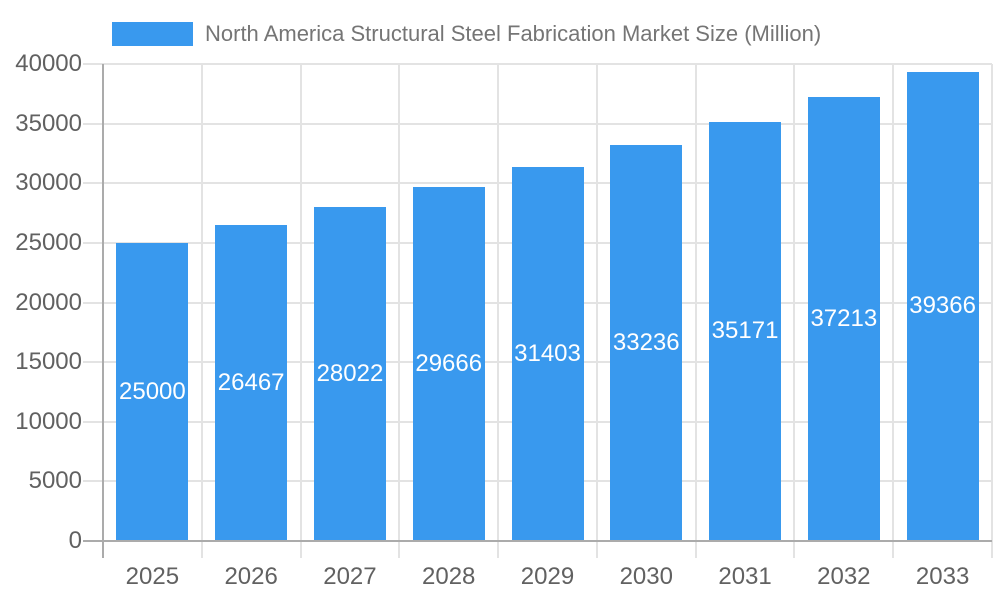 The width and height of the screenshot is (1000, 600). I want to click on bar-2028, so click(448, 364).